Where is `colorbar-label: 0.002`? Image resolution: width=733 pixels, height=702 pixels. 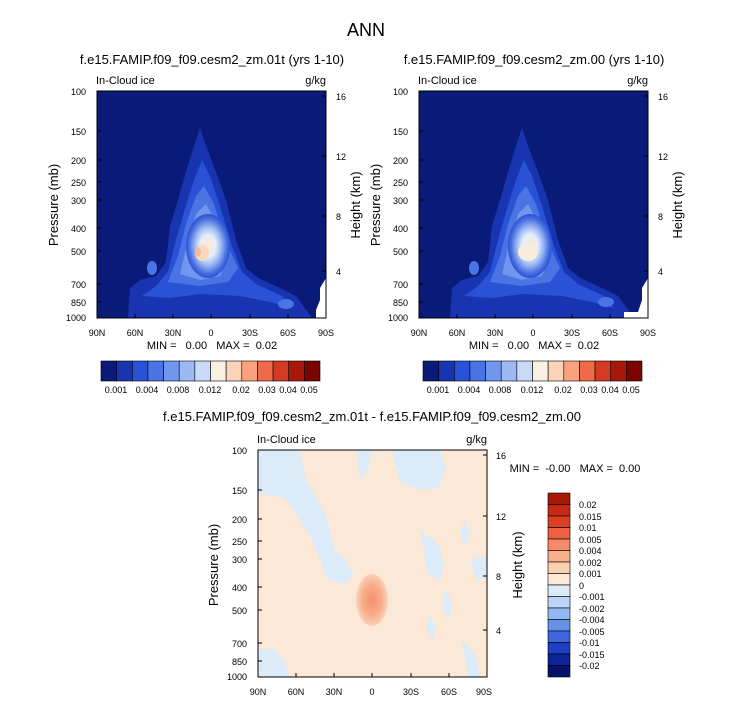
colorbar-label: 0.002 is located at coordinates (590, 563).